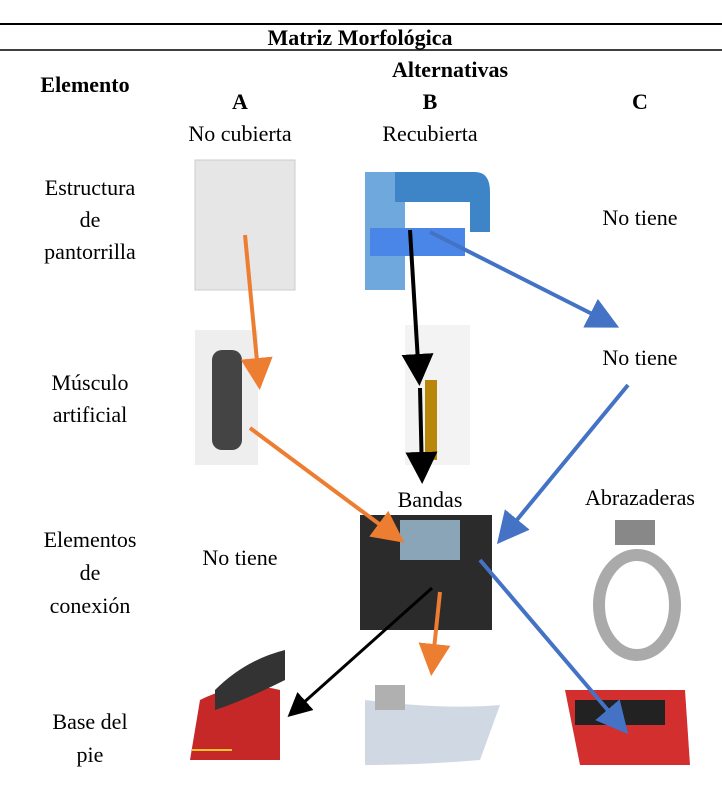 Image resolution: width=722 pixels, height=805 pixels. I want to click on column-name: Recubierta, so click(430, 133).